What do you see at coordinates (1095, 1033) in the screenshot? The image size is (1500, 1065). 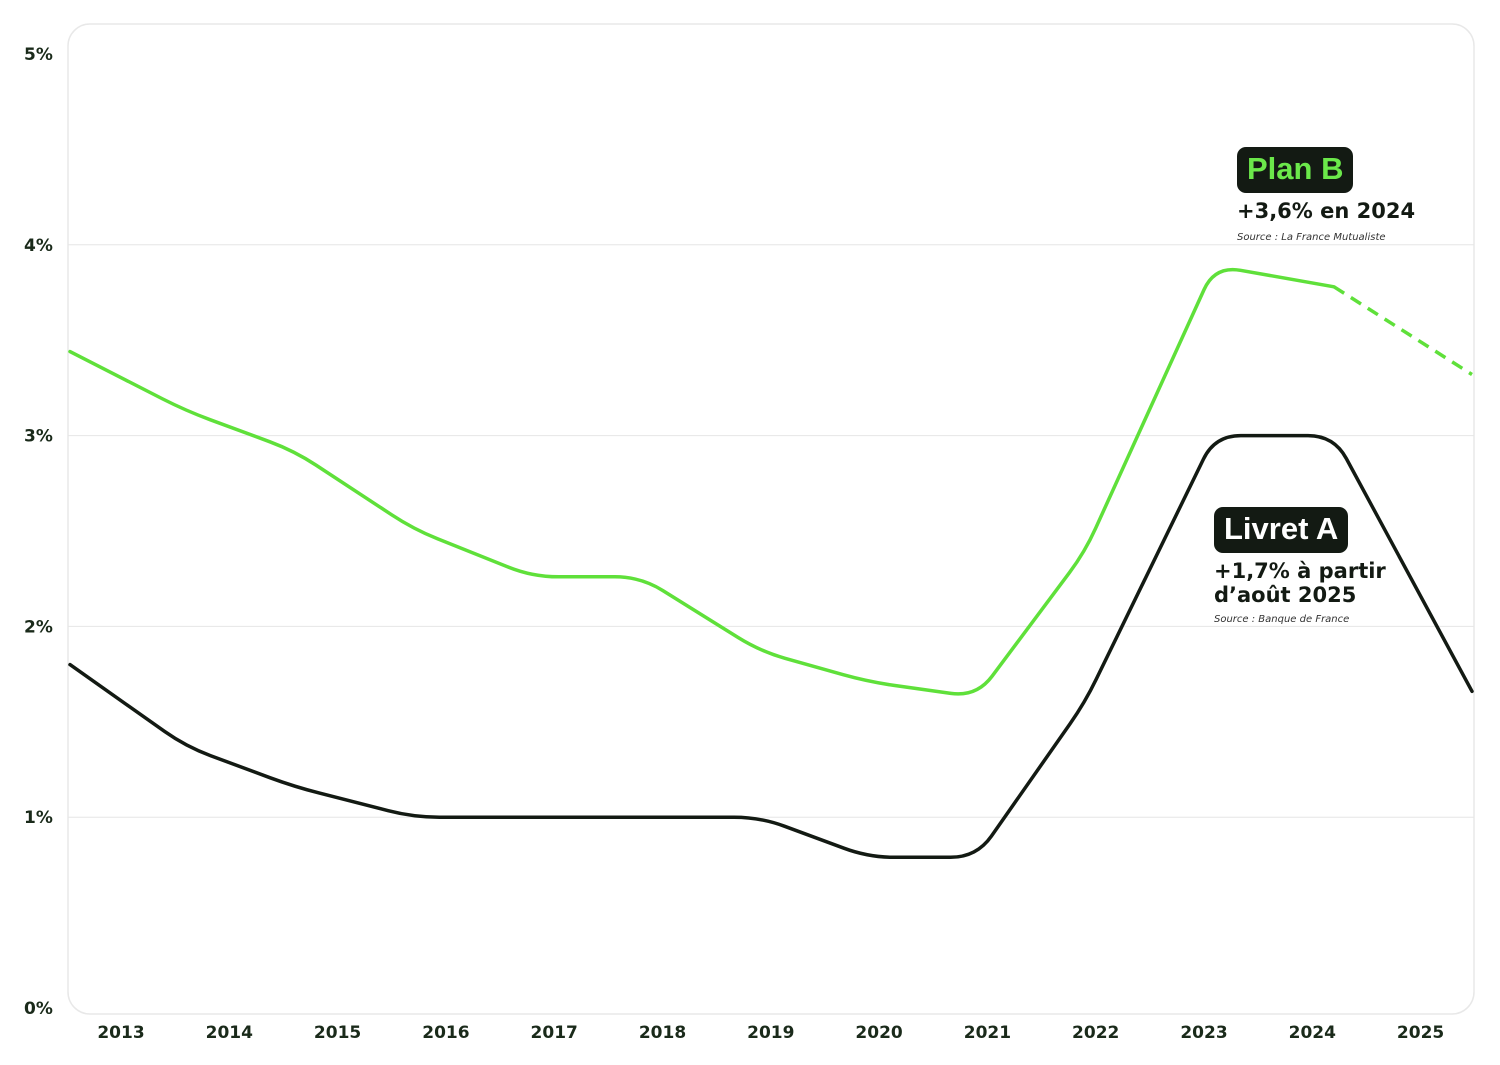 I see `x-tick-label: 2022` at bounding box center [1095, 1033].